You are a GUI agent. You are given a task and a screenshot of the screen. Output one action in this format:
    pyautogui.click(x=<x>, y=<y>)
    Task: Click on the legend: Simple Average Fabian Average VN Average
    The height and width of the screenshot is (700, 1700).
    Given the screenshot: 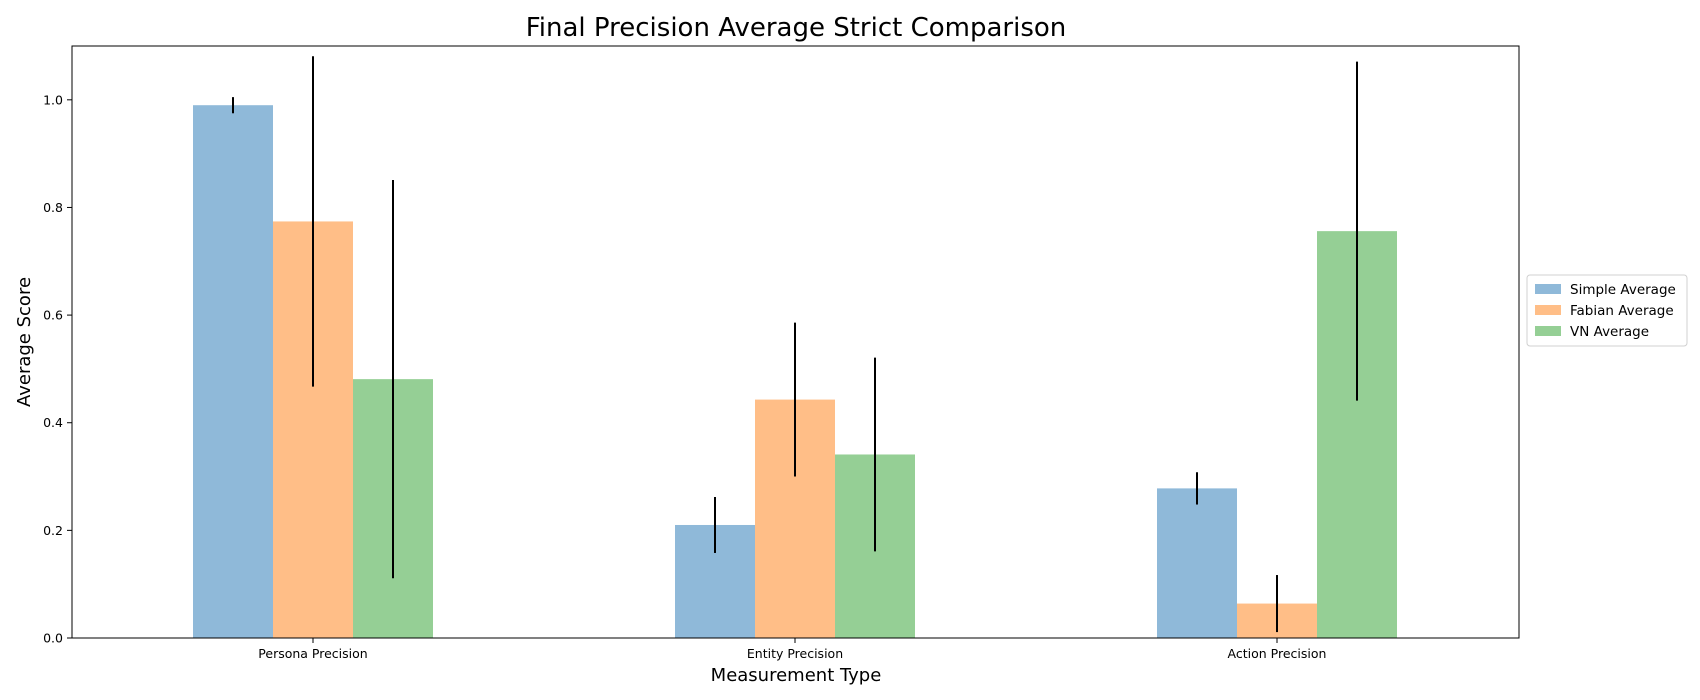 What is the action you would take?
    pyautogui.click(x=1607, y=310)
    